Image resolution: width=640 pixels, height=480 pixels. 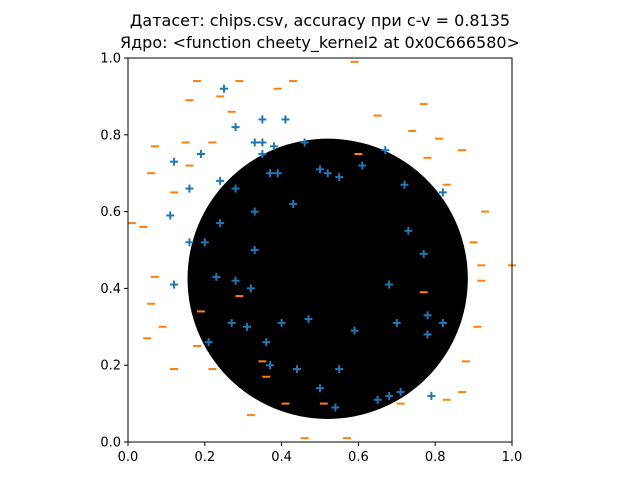 I want to click on y-tick-label: 0.6, so click(x=110, y=212).